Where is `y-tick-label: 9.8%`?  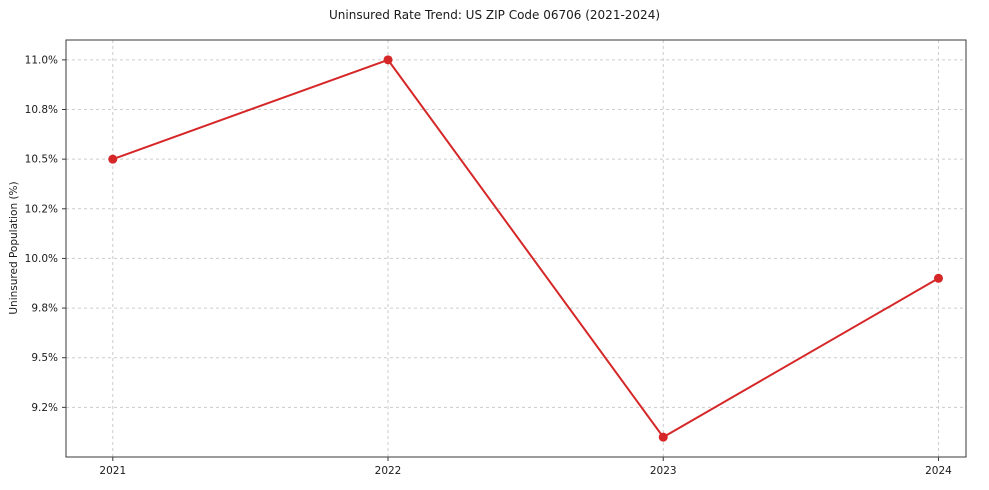
y-tick-label: 9.8% is located at coordinates (44, 309).